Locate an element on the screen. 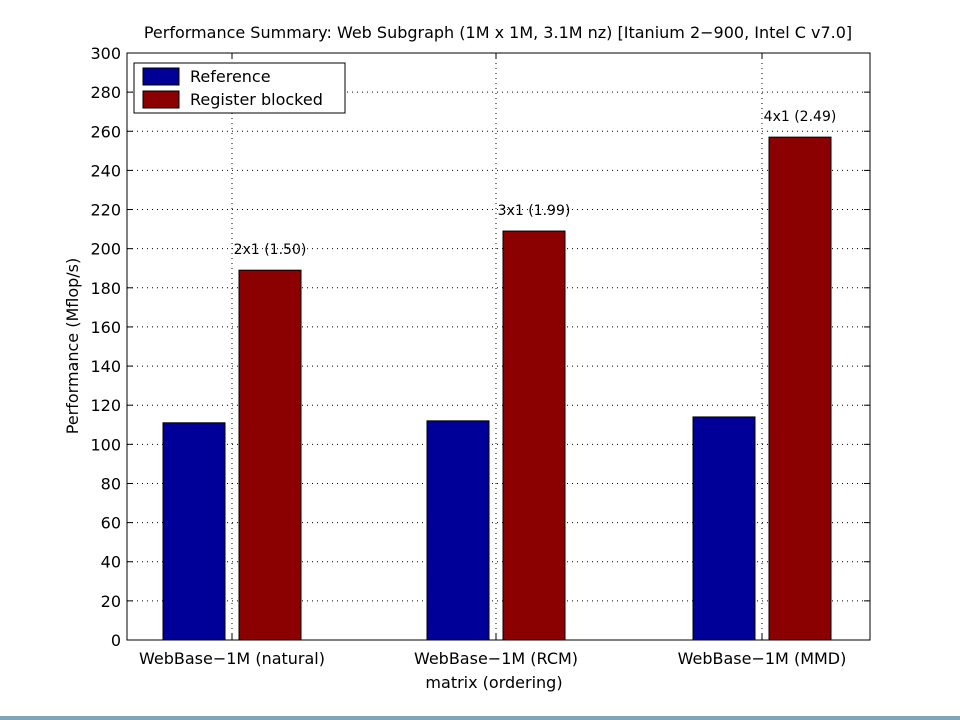 This screenshot has height=720, width=960. x-tick-label: WebBase−1M (RCM) is located at coordinates (496, 658).